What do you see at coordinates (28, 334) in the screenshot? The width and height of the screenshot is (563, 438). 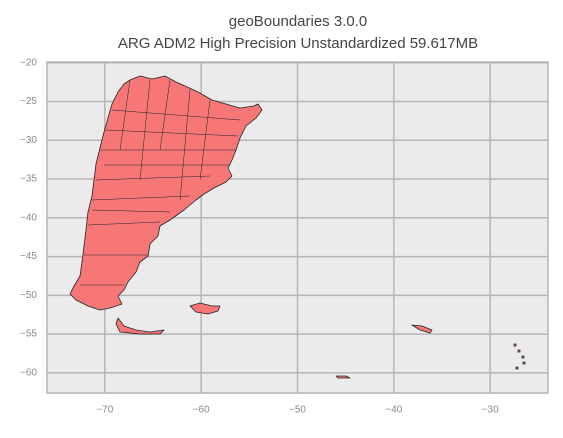 I see `y-tick-label: −55` at bounding box center [28, 334].